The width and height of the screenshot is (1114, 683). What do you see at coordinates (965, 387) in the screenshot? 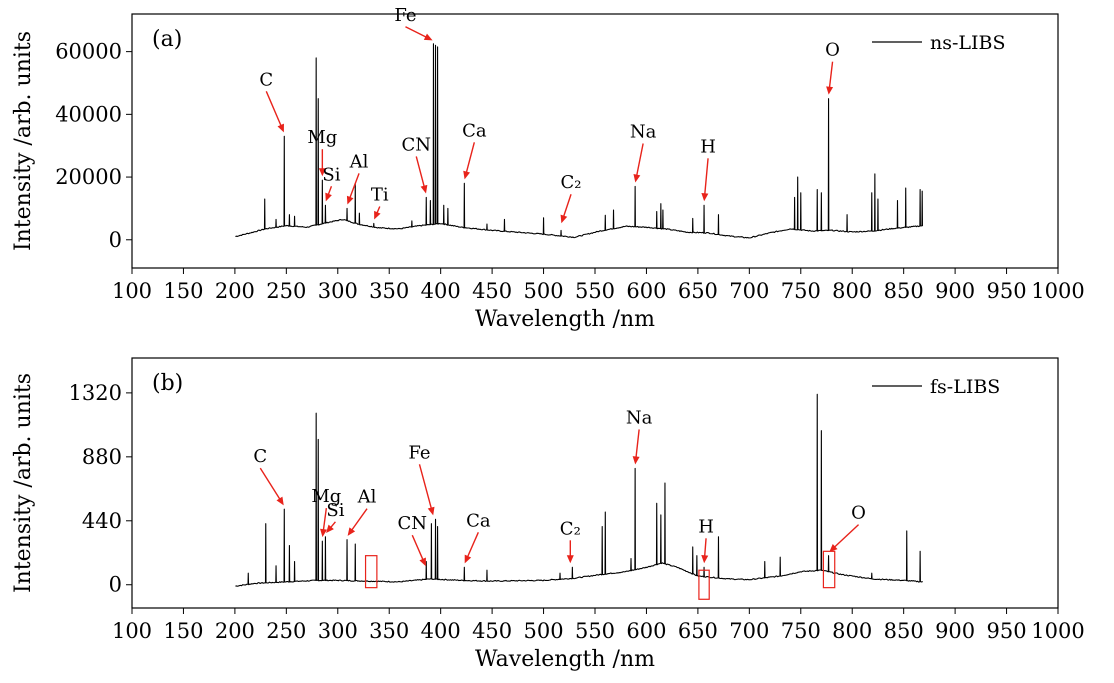
I see `legend-label: fs-LIBS` at bounding box center [965, 387].